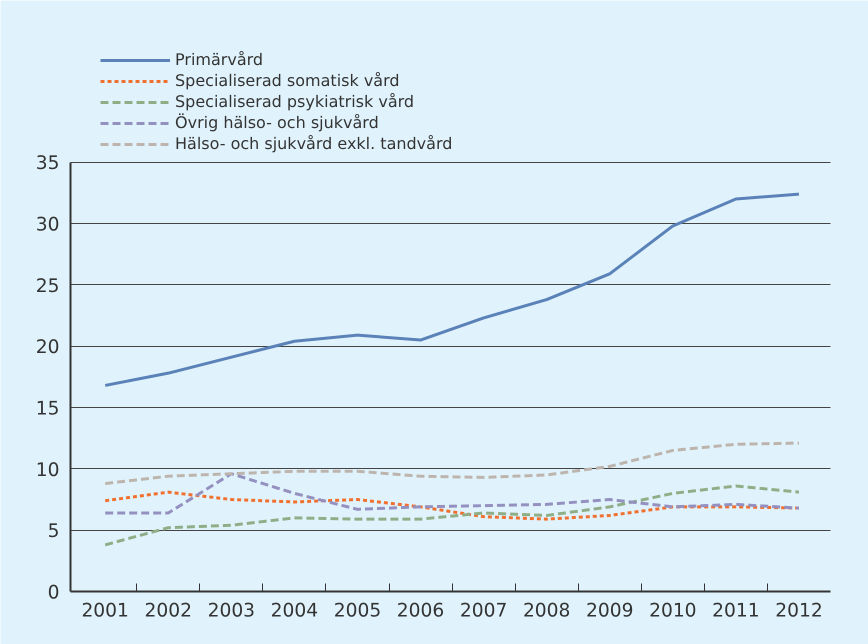 Image resolution: width=868 pixels, height=644 pixels. What do you see at coordinates (313, 143) in the screenshot?
I see `legend-label: Hälso- och sjukvård exkl. tandvård` at bounding box center [313, 143].